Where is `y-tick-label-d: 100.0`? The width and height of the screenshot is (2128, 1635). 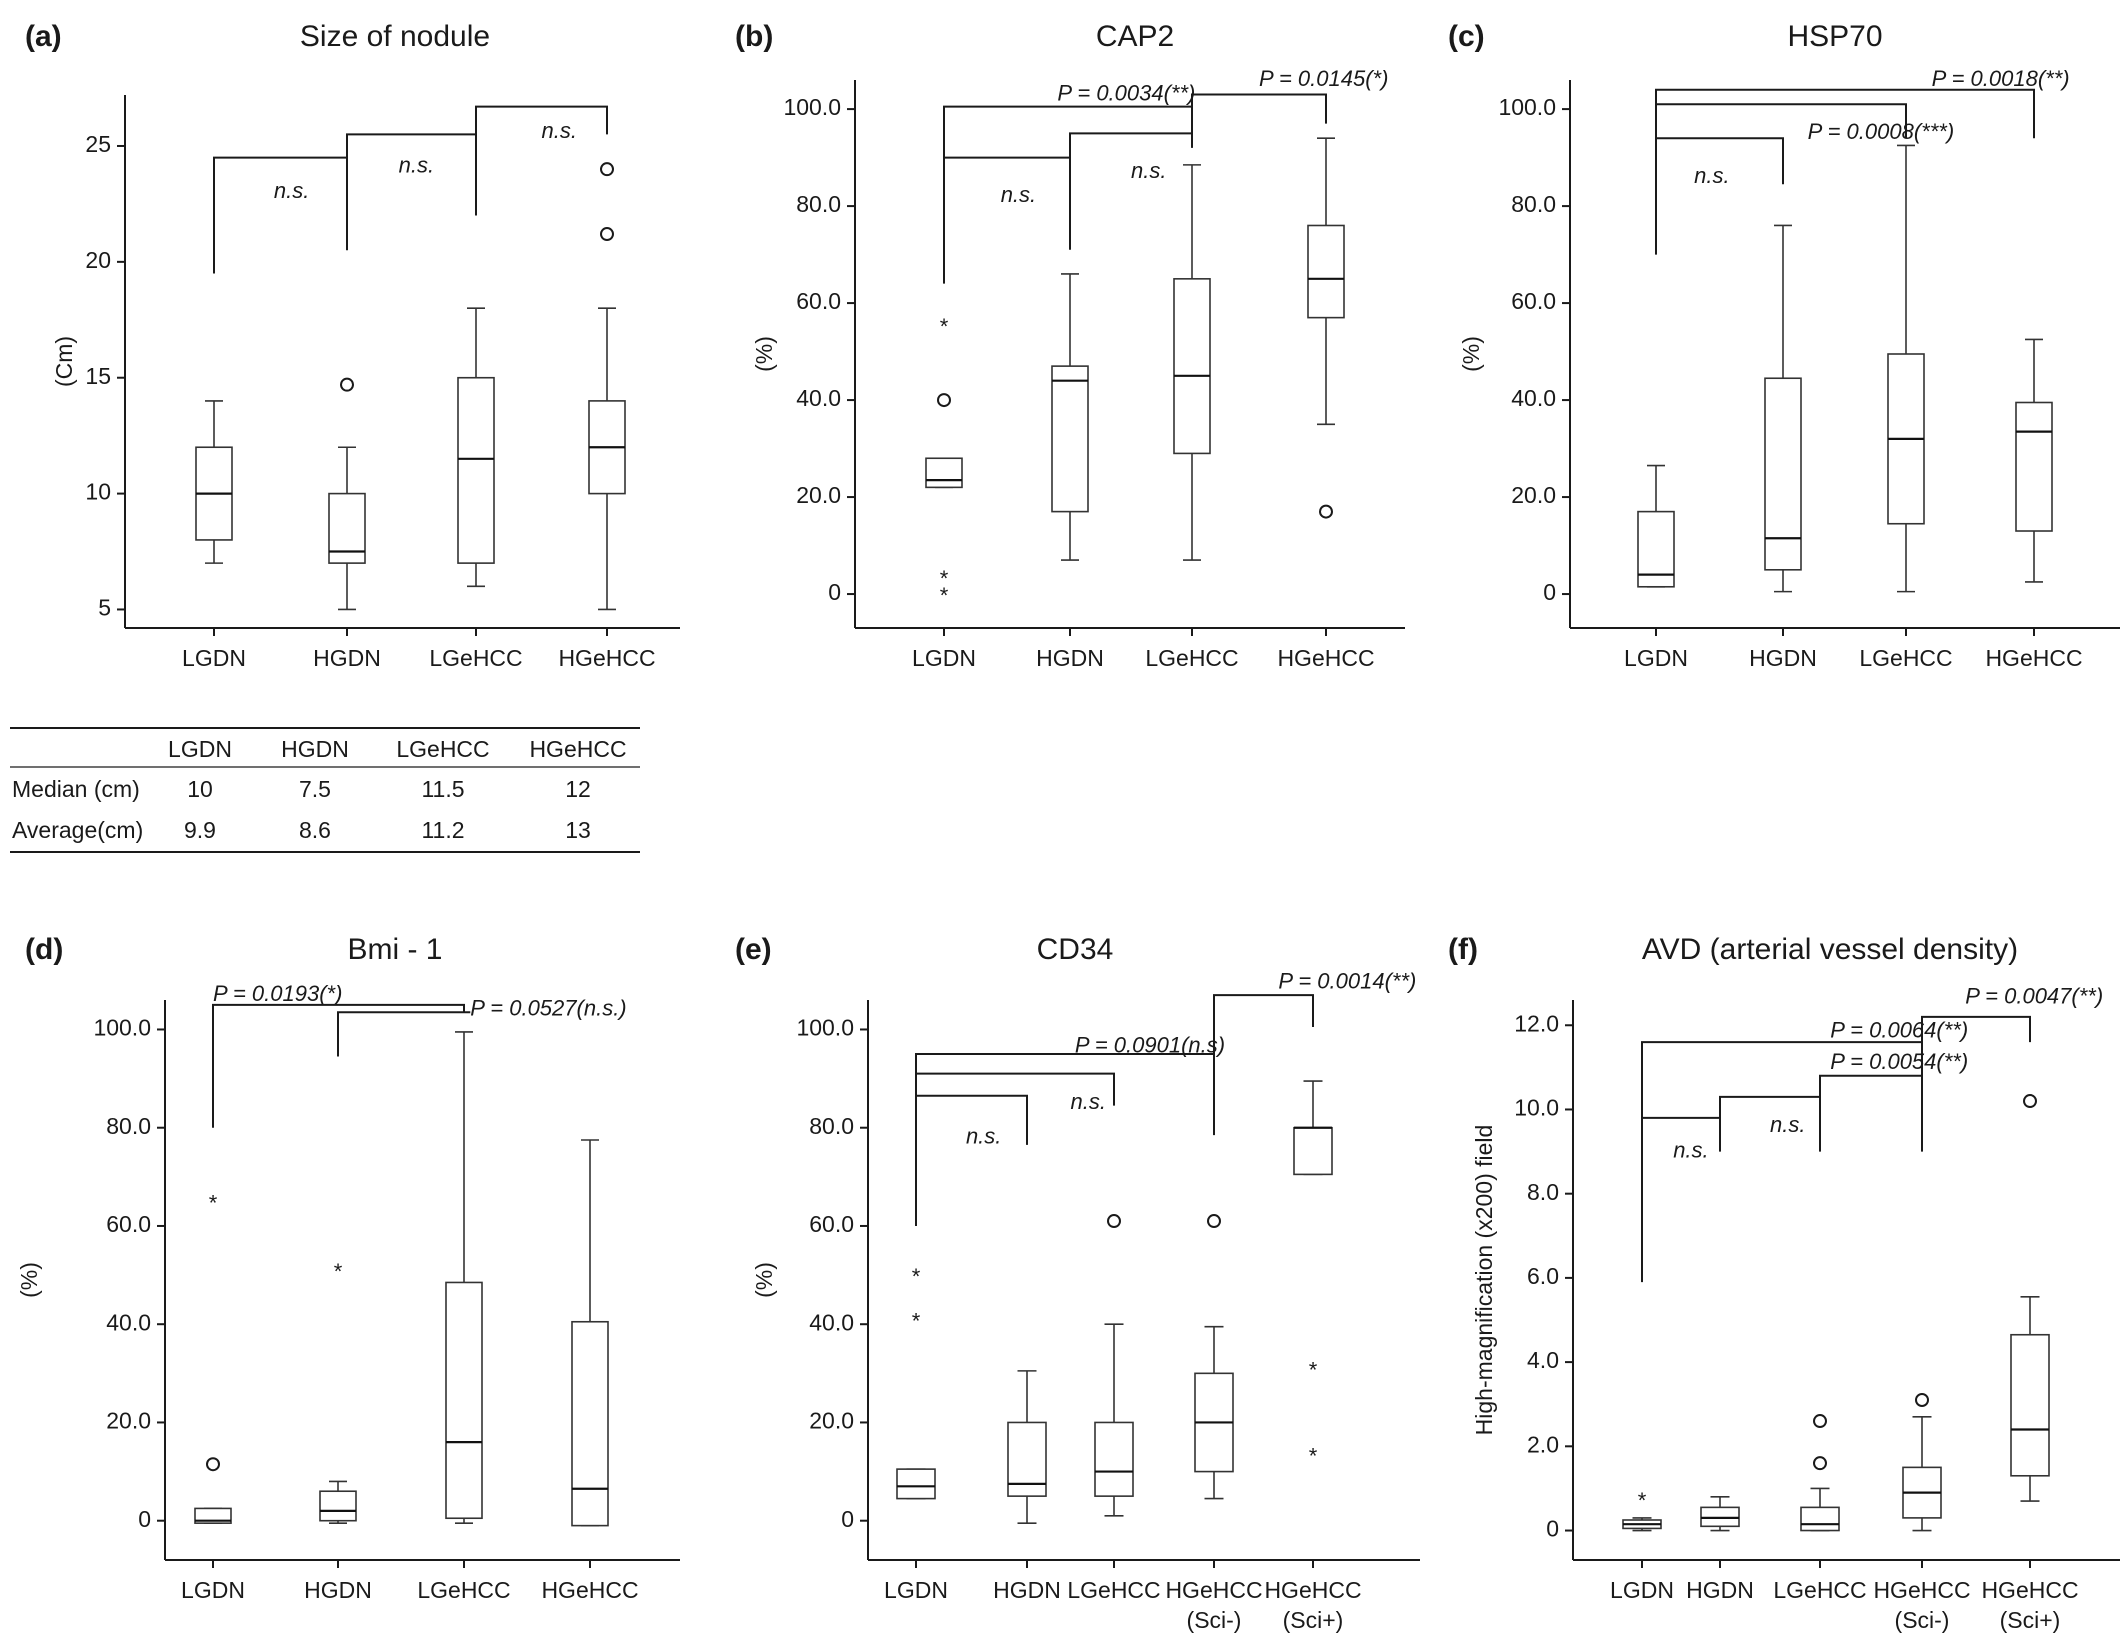
y-tick-label-d: 100.0 is located at coordinates (122, 1028).